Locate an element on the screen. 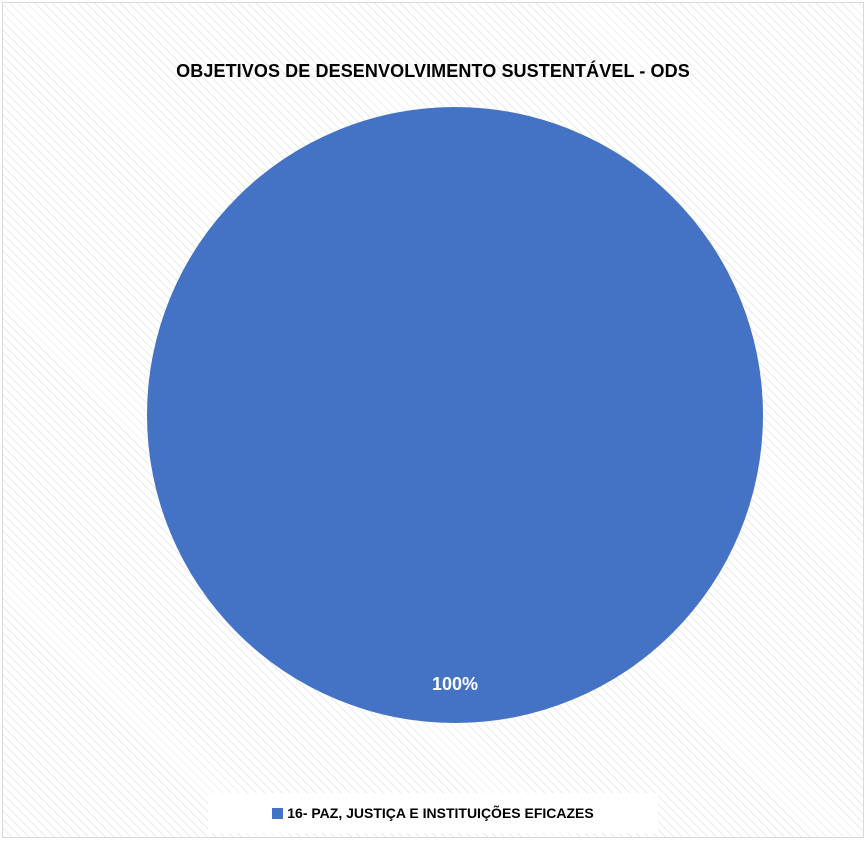 This screenshot has width=867, height=841. legend-label: 16- PAZ, JUSTIÇA E INSTITUIÇÕES EFICAZES is located at coordinates (440, 813).